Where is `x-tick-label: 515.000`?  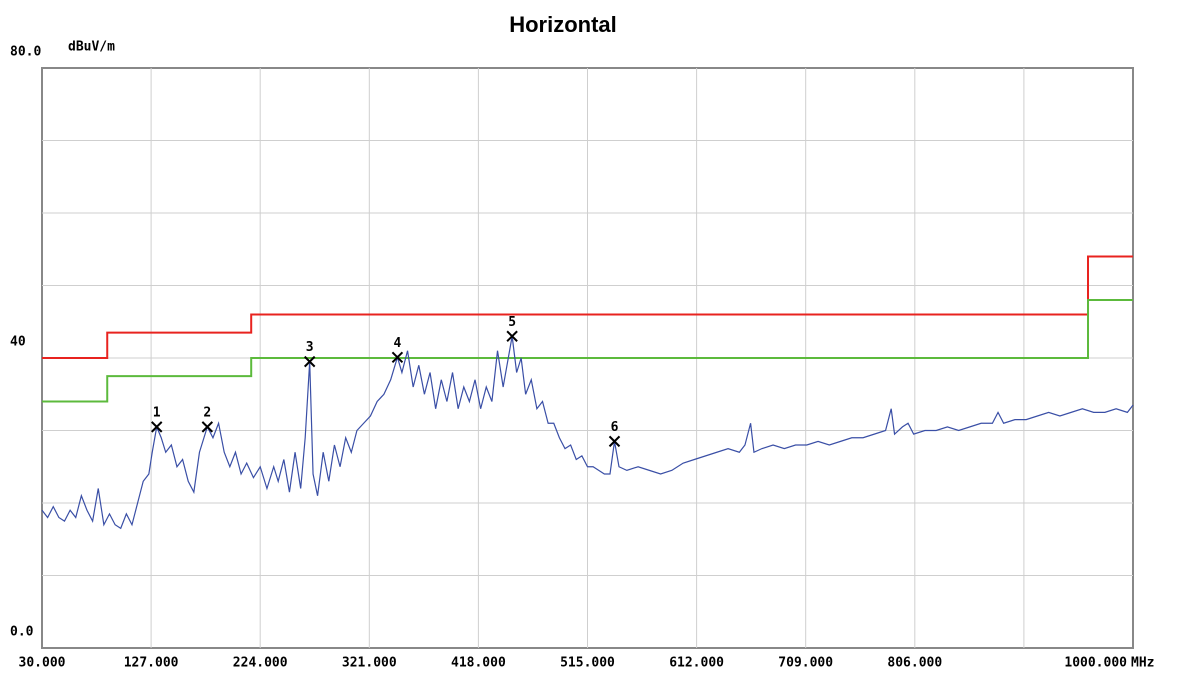
x-tick-label: 515.000 is located at coordinates (587, 663).